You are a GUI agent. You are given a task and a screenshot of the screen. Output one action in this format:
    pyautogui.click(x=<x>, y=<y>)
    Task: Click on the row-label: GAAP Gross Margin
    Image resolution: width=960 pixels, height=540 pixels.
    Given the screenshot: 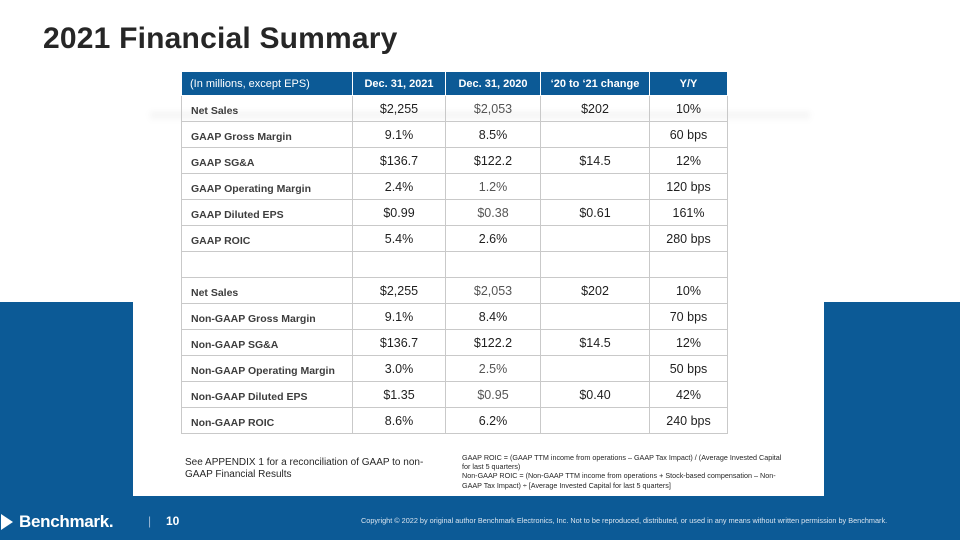 What is the action you would take?
    pyautogui.click(x=267, y=134)
    